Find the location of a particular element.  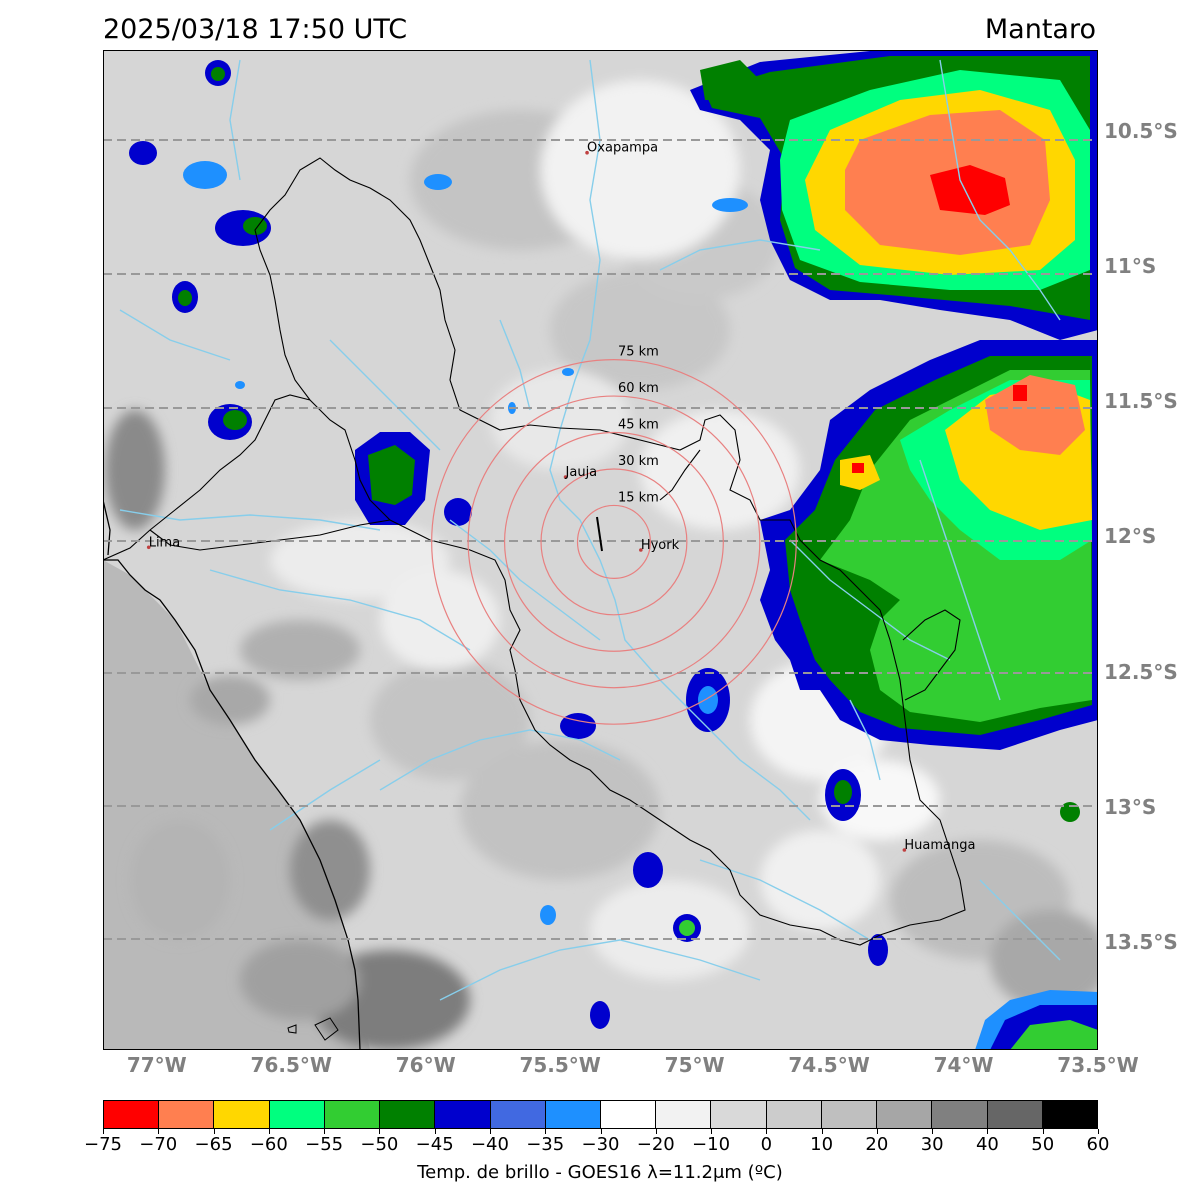

colorbar-tick-label: 0 is located at coordinates (766, 1144).